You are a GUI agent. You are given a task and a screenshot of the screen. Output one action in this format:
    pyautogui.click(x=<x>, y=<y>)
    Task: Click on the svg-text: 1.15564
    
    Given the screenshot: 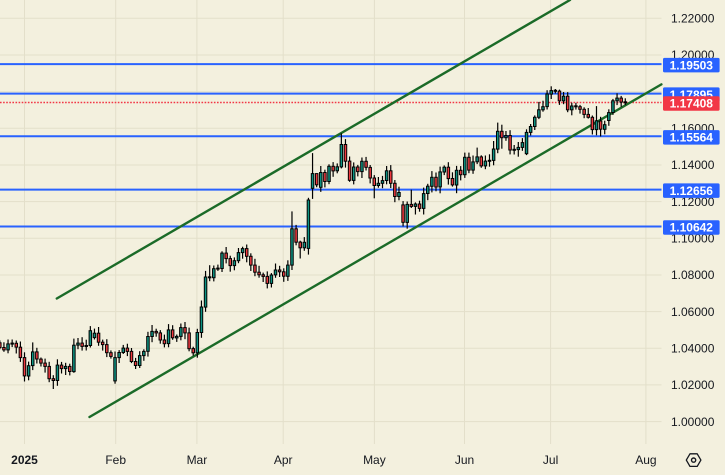 What is the action you would take?
    pyautogui.click(x=692, y=138)
    